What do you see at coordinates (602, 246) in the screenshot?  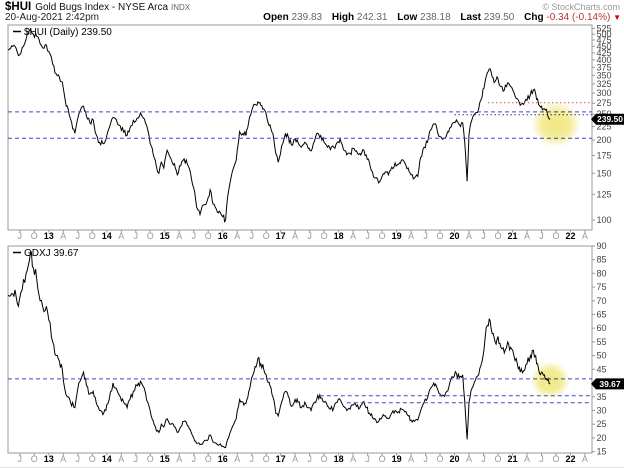 I see `y-axis-label: 90` at bounding box center [602, 246].